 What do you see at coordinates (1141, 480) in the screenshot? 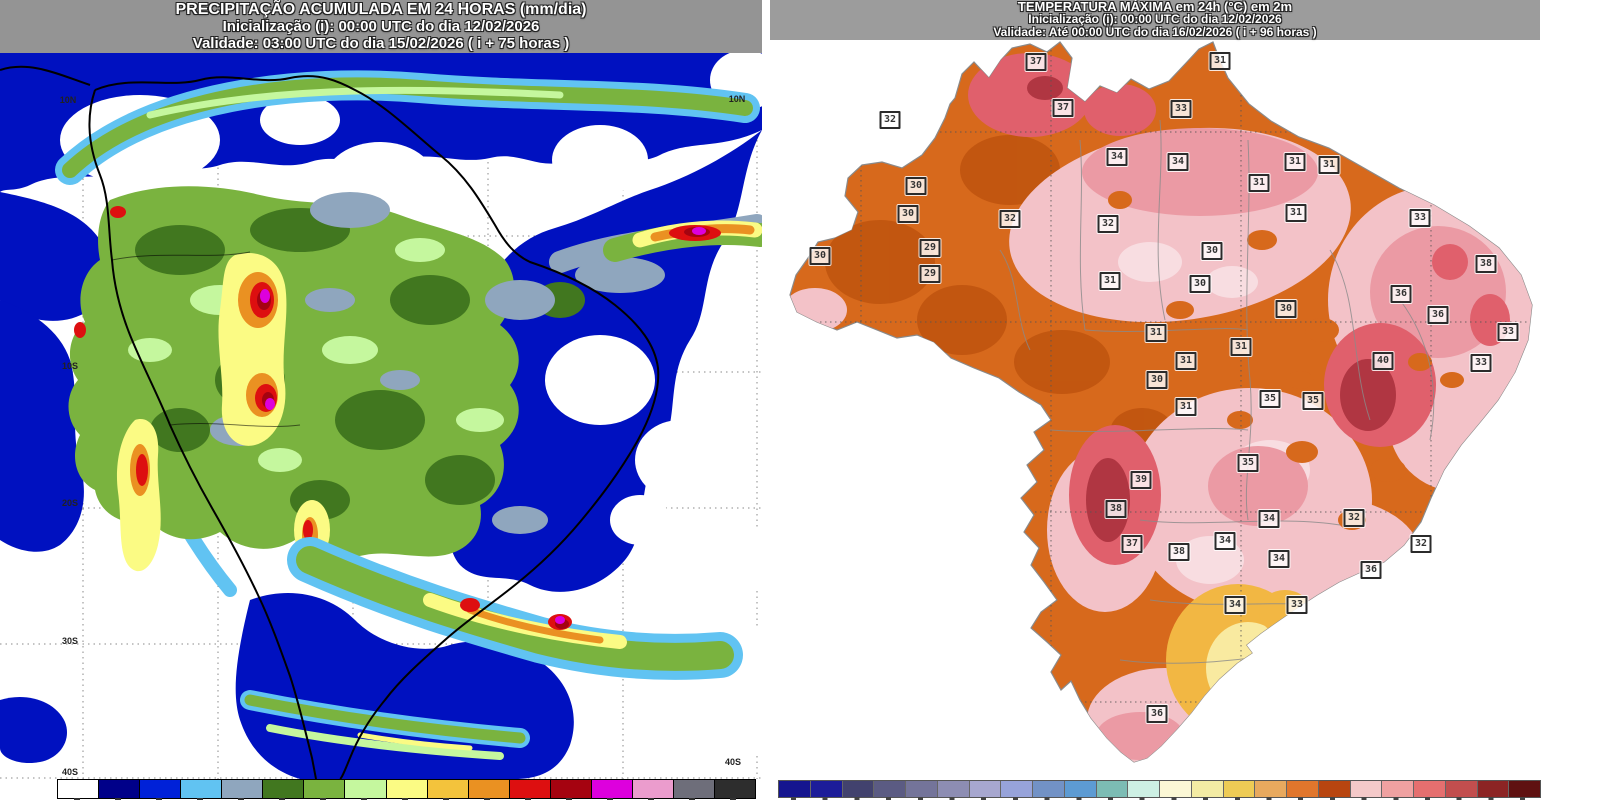
I see `station-value-label: 39` at bounding box center [1141, 480].